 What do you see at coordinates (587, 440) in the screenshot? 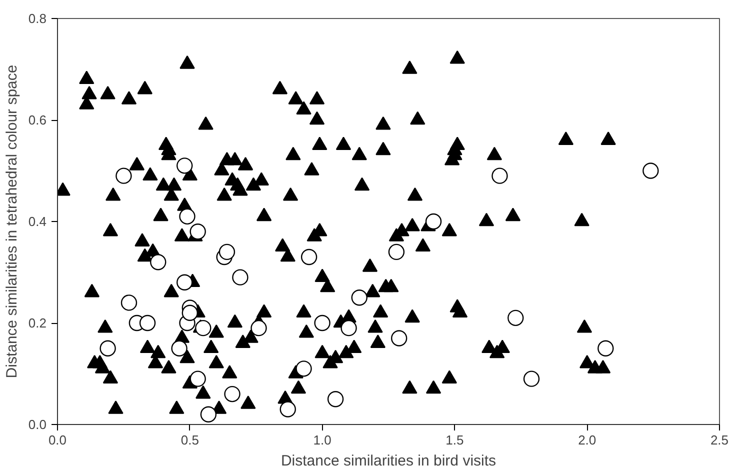
I see `x-tick-label: 2.0` at bounding box center [587, 440].